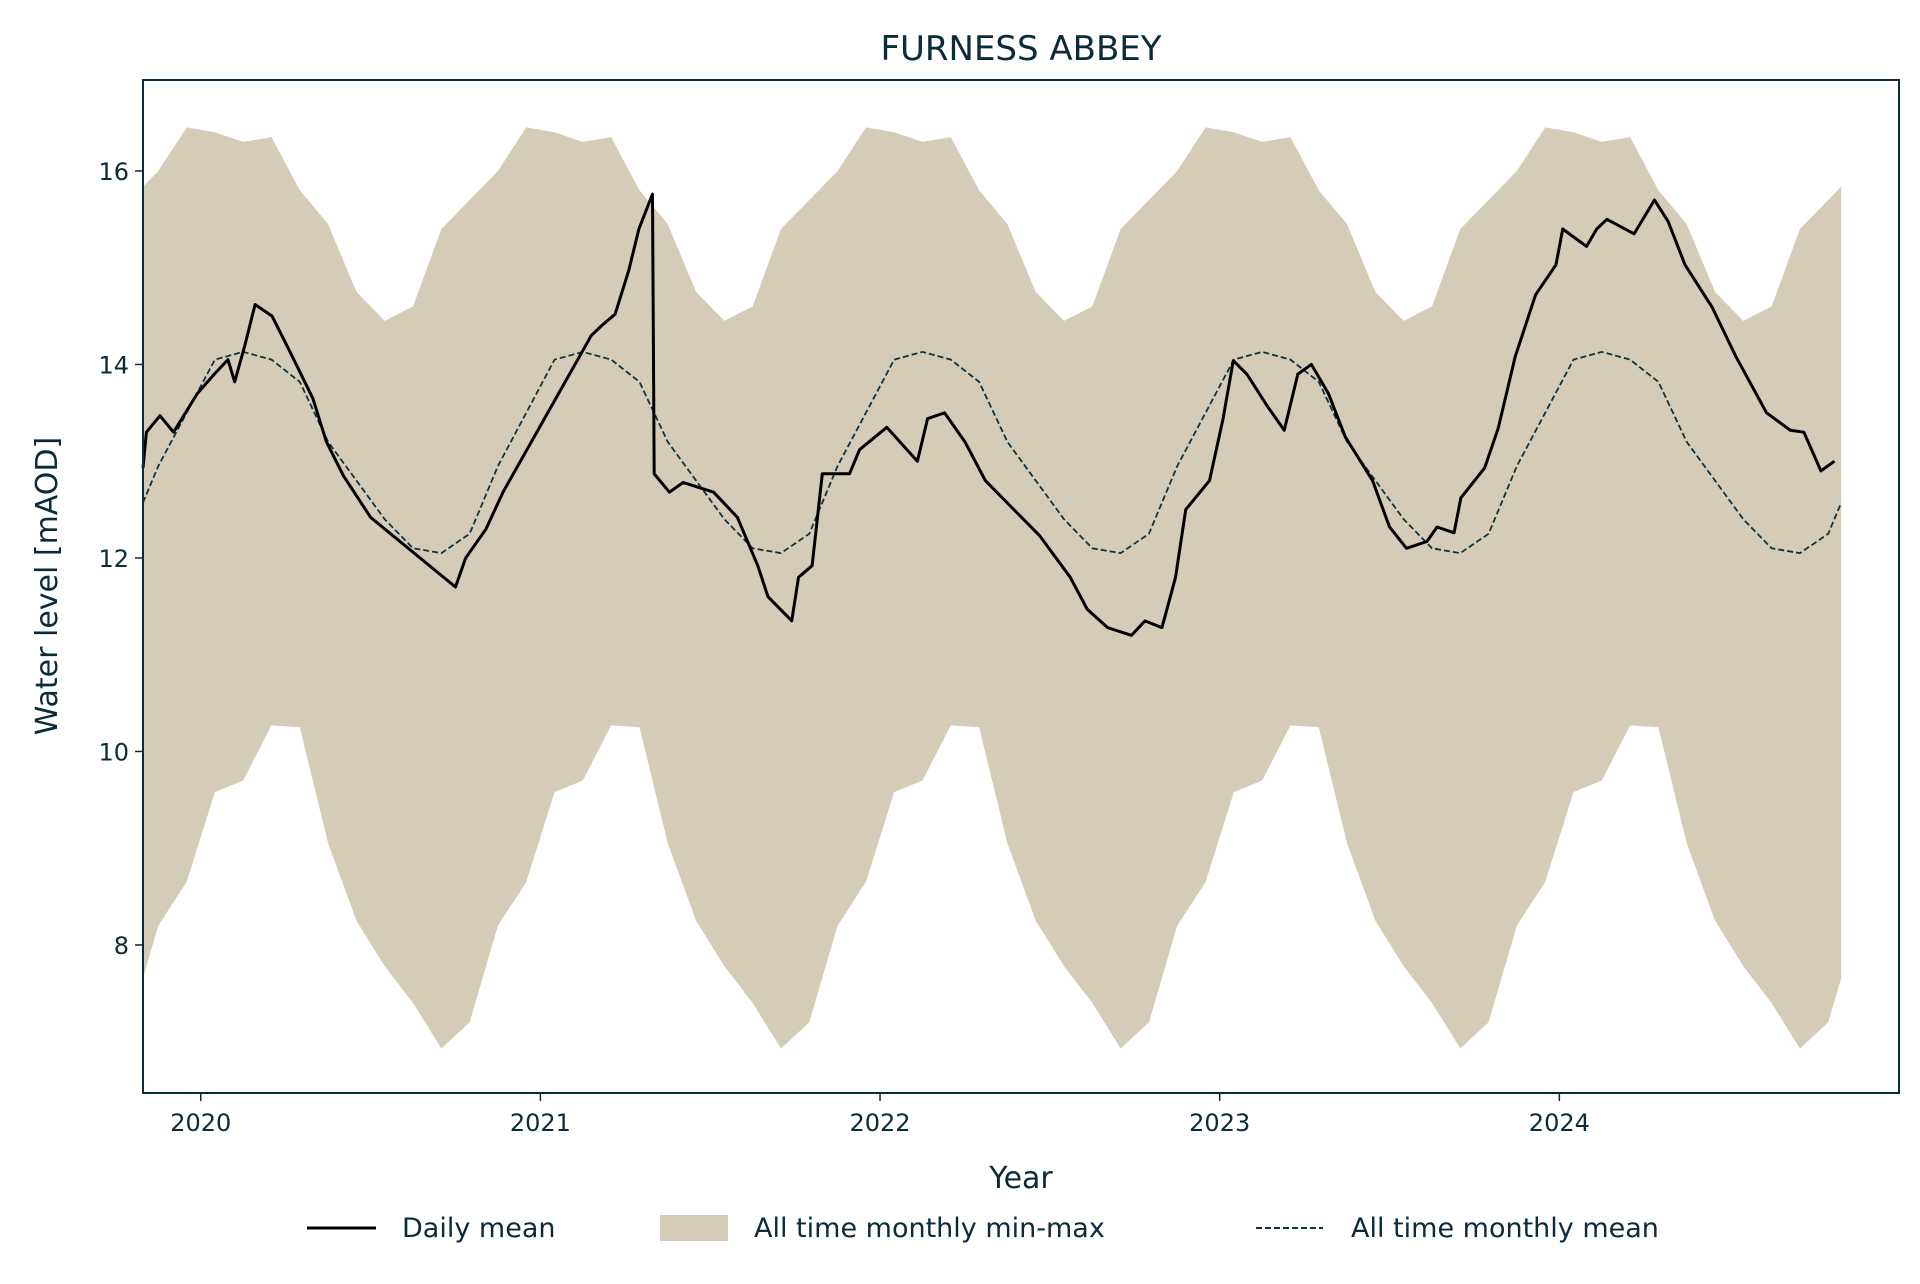 The width and height of the screenshot is (1920, 1284). I want to click on legend-daily-mean-label: Daily mean, so click(478, 1228).